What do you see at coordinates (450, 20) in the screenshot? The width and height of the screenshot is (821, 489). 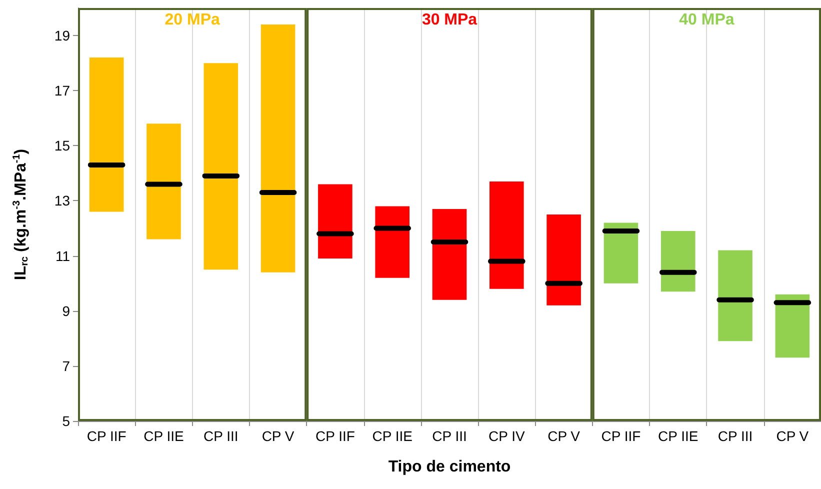 I see `text: 30 MPa` at bounding box center [450, 20].